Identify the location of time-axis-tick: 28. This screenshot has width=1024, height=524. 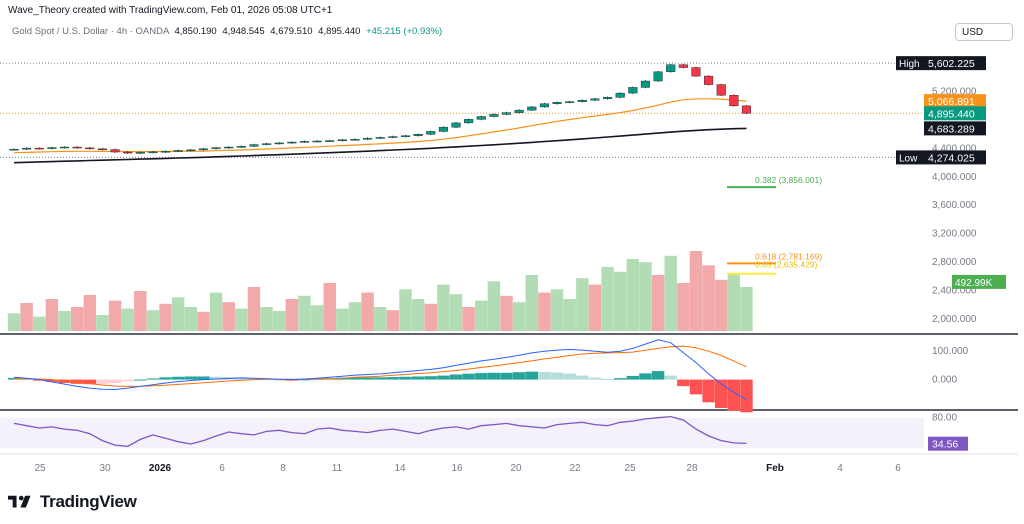
(692, 468).